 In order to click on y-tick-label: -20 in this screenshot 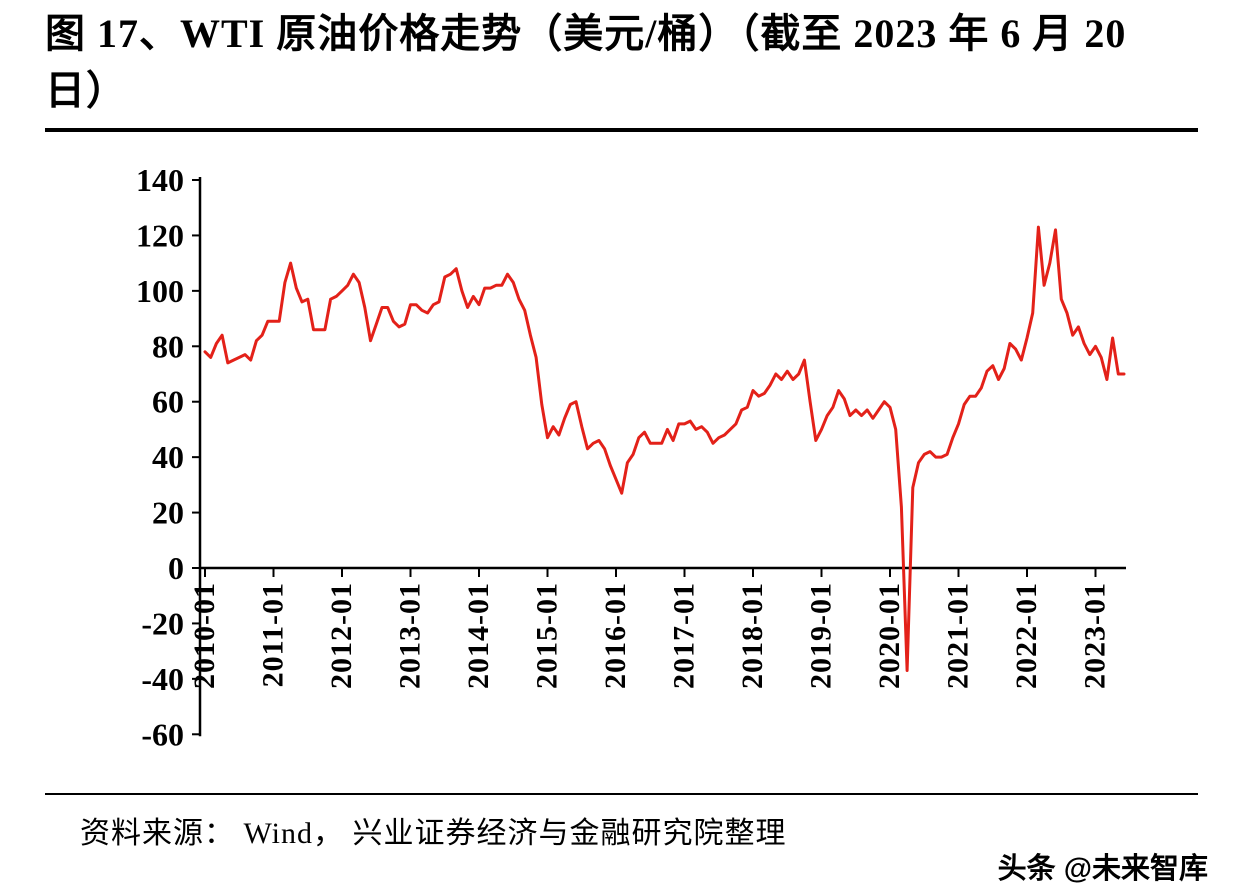, I will do `click(162, 623)`.